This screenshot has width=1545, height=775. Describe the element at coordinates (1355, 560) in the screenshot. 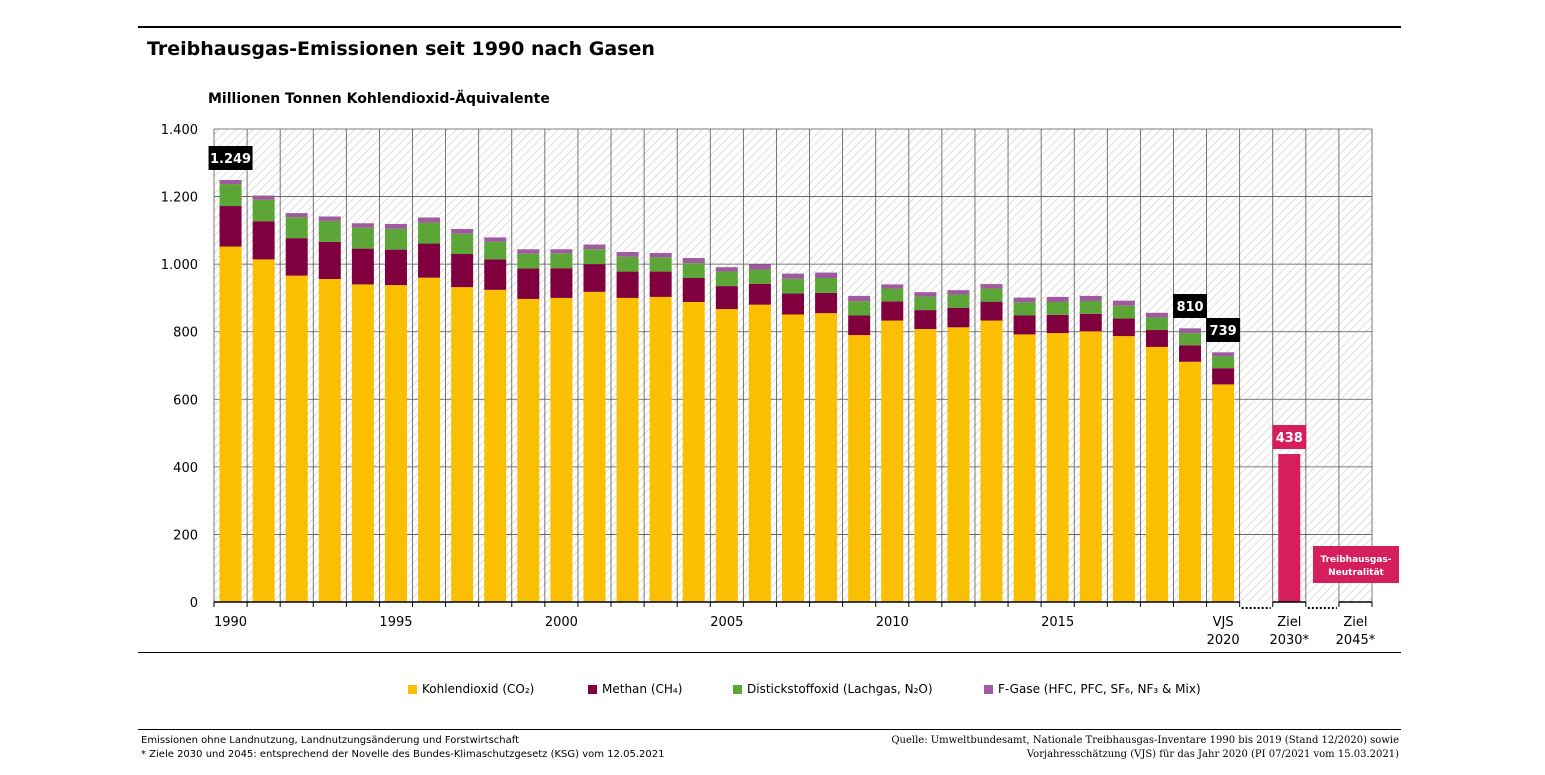

I see `target-label-2045-line1: Treibhausgas-` at that location.